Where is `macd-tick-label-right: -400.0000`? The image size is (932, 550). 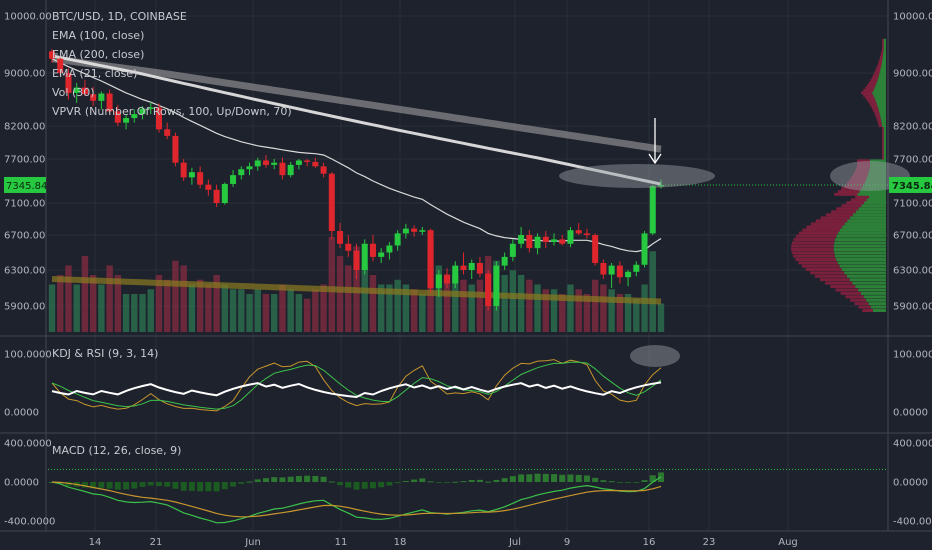
macd-tick-label-right: -400.0000 is located at coordinates (912, 522).